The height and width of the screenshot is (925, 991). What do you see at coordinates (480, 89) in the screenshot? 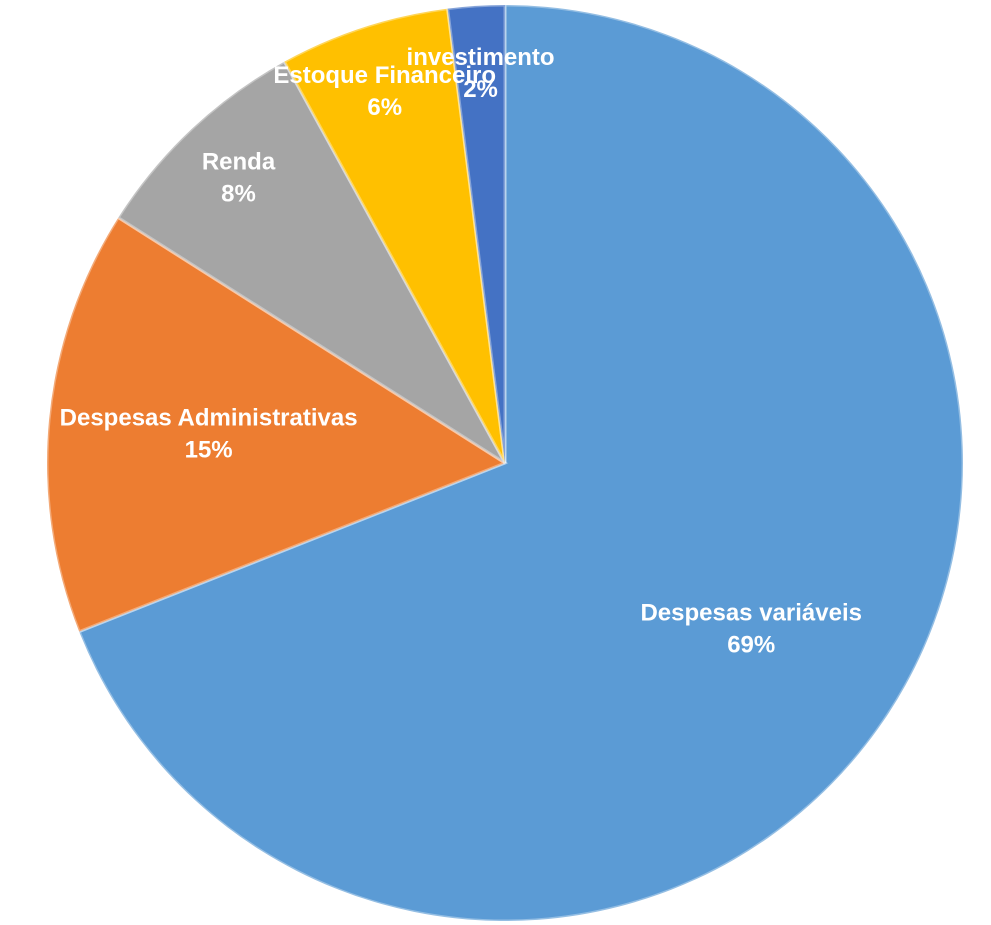
I see `slice-value-label: 2%` at bounding box center [480, 89].